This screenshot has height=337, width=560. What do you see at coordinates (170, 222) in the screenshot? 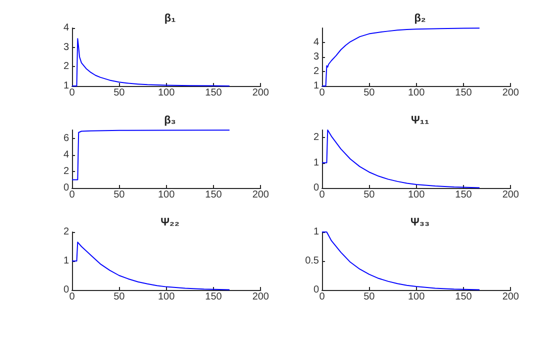
I see `chart-title: Ψ₂₂` at bounding box center [170, 222].